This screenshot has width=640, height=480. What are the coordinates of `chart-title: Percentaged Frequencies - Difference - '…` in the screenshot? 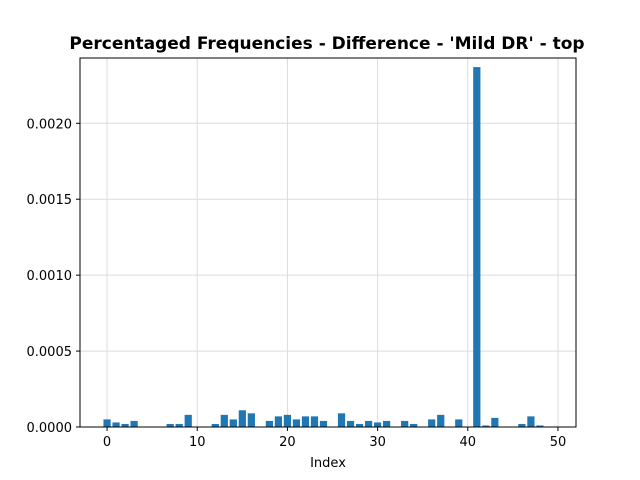 It's located at (326, 44).